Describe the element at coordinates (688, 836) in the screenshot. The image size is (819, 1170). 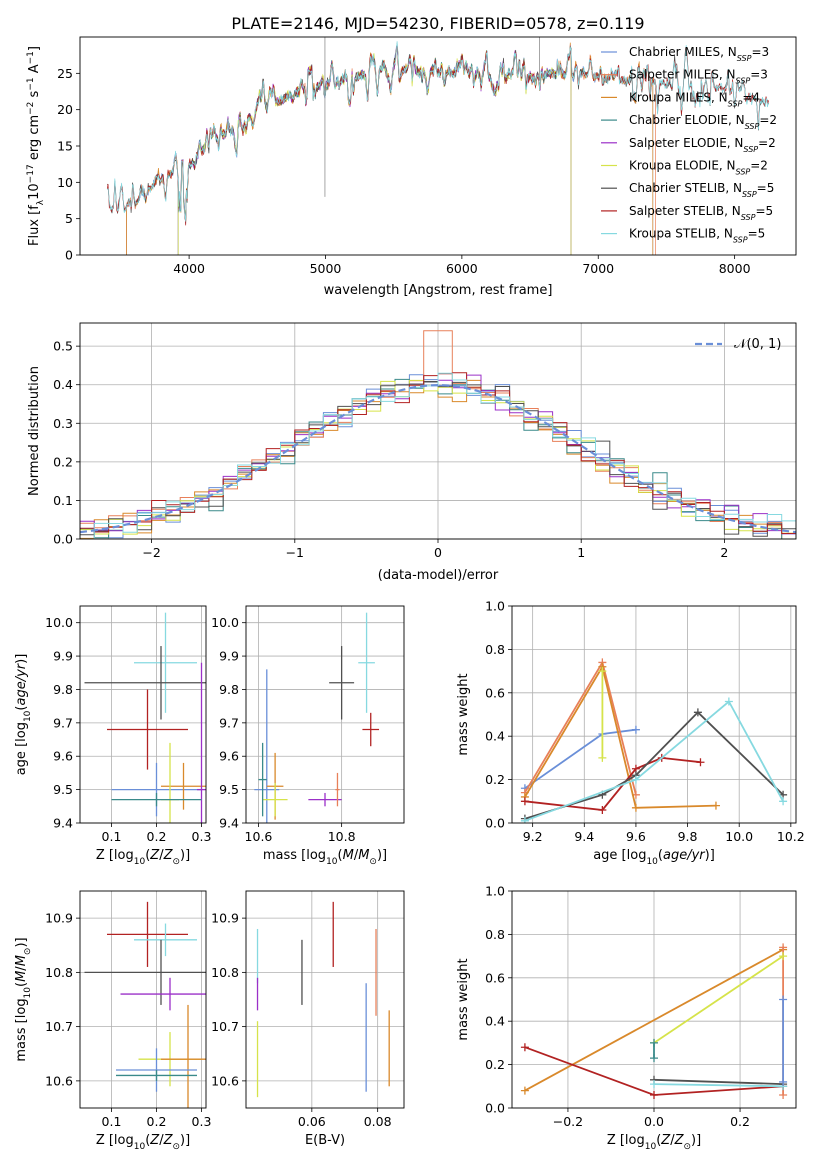
I see `x-tick-label: 9.8` at that location.